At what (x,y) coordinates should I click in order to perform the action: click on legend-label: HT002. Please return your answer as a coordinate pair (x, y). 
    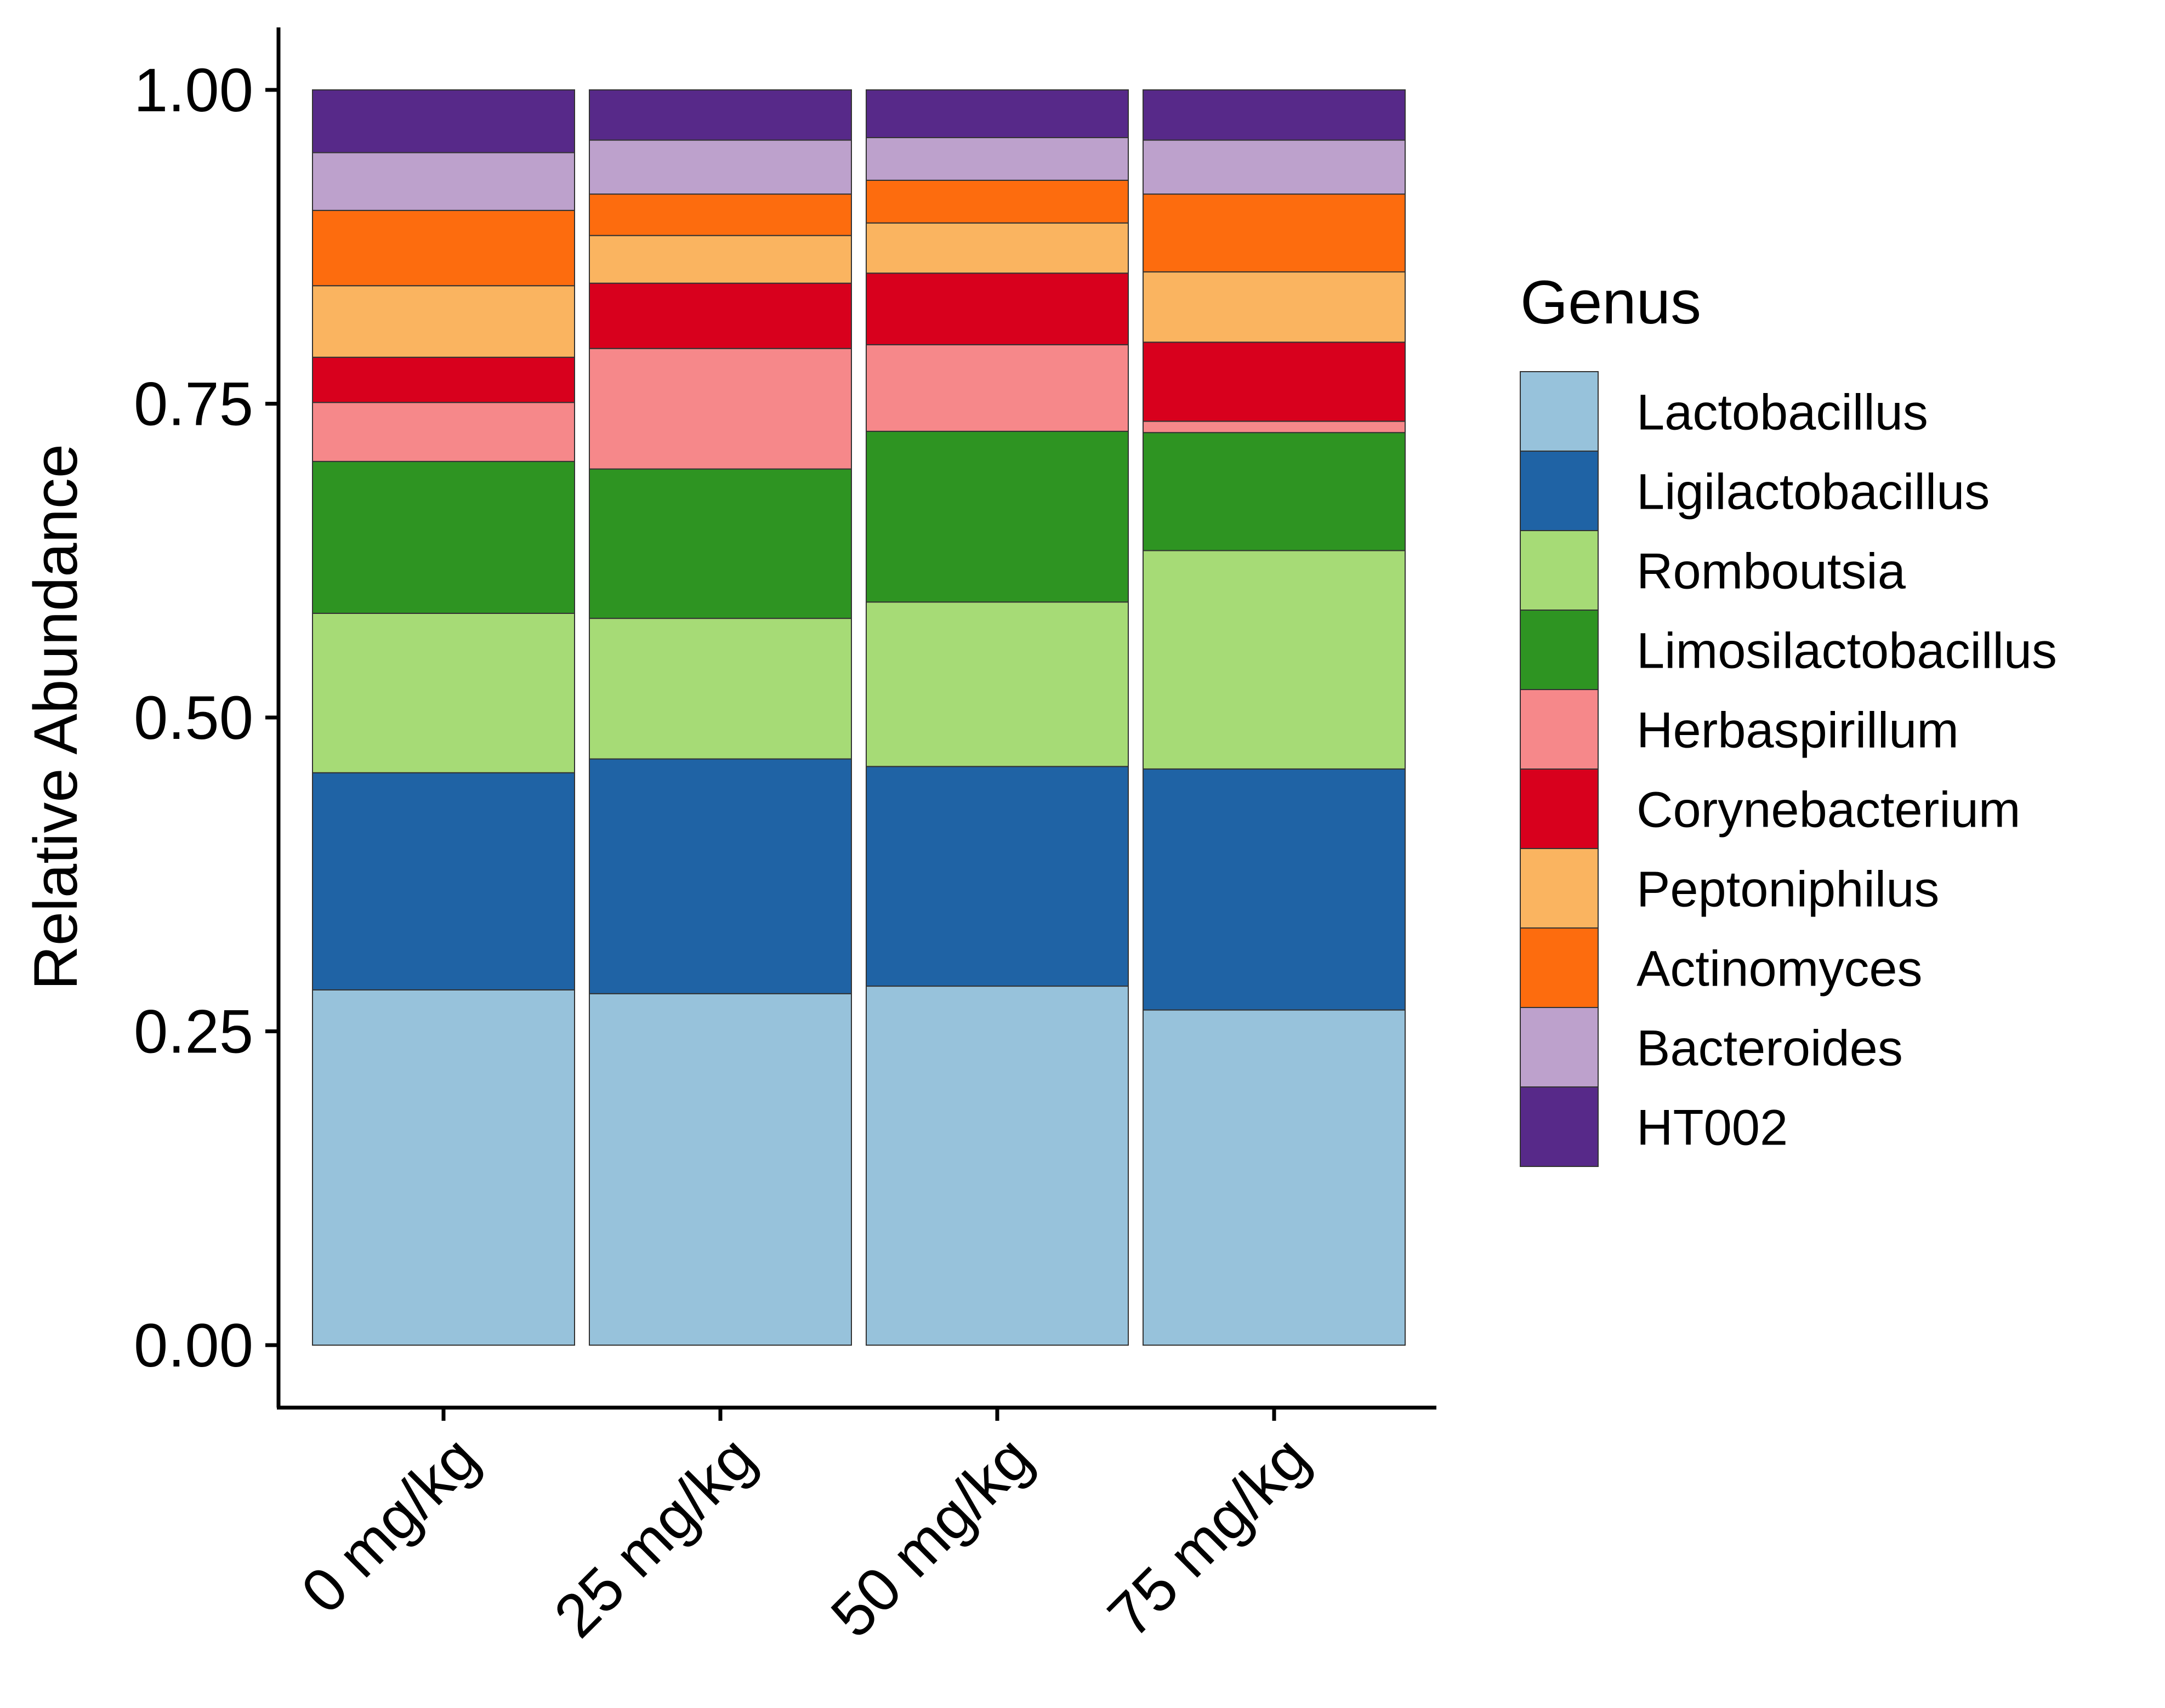
    Looking at the image, I should click on (1712, 1128).